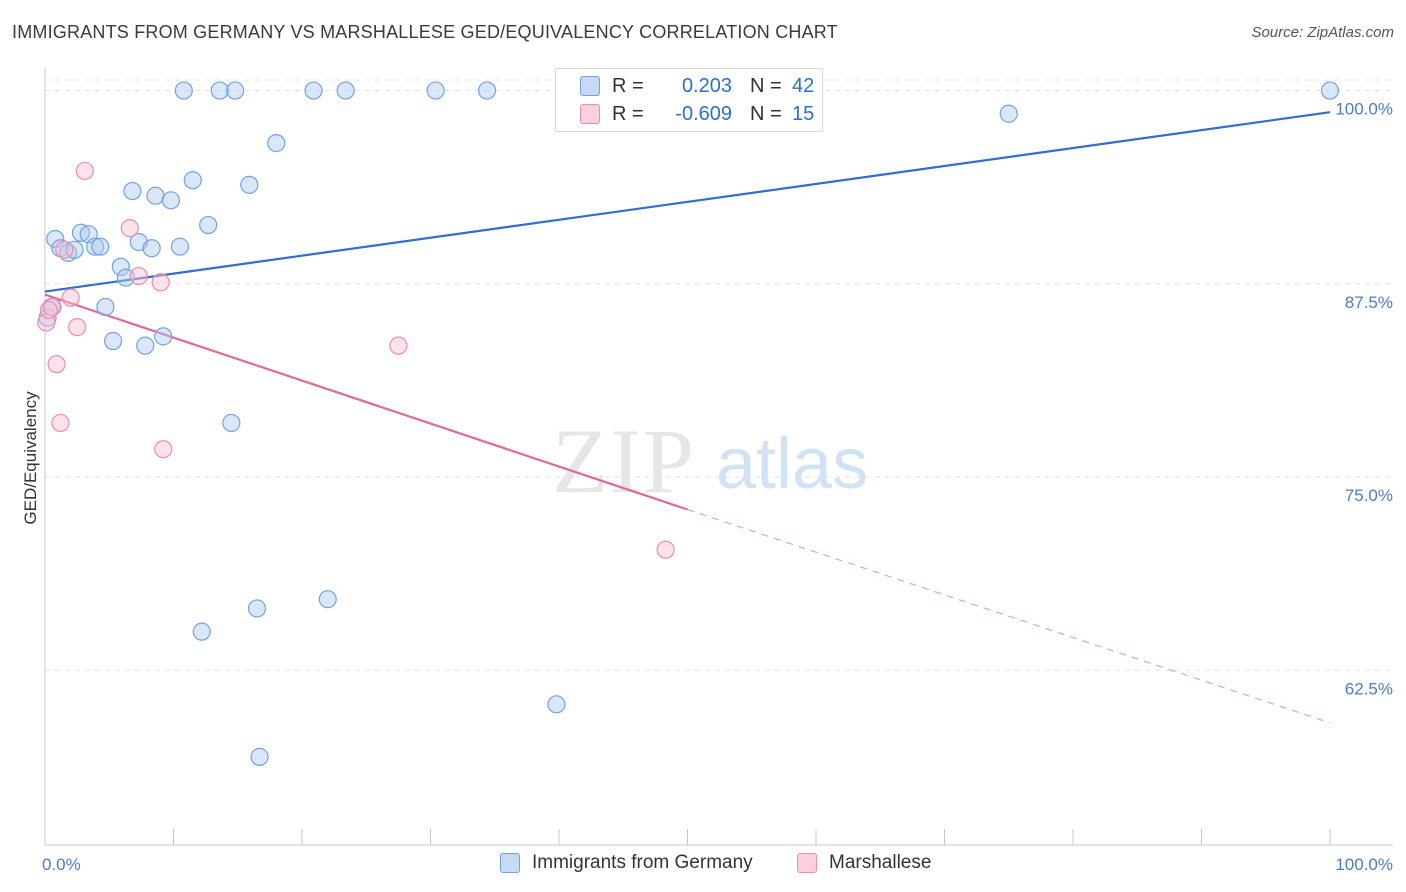  What do you see at coordinates (703, 113) in the screenshot?
I see `legend-r-value: -0.609` at bounding box center [703, 113].